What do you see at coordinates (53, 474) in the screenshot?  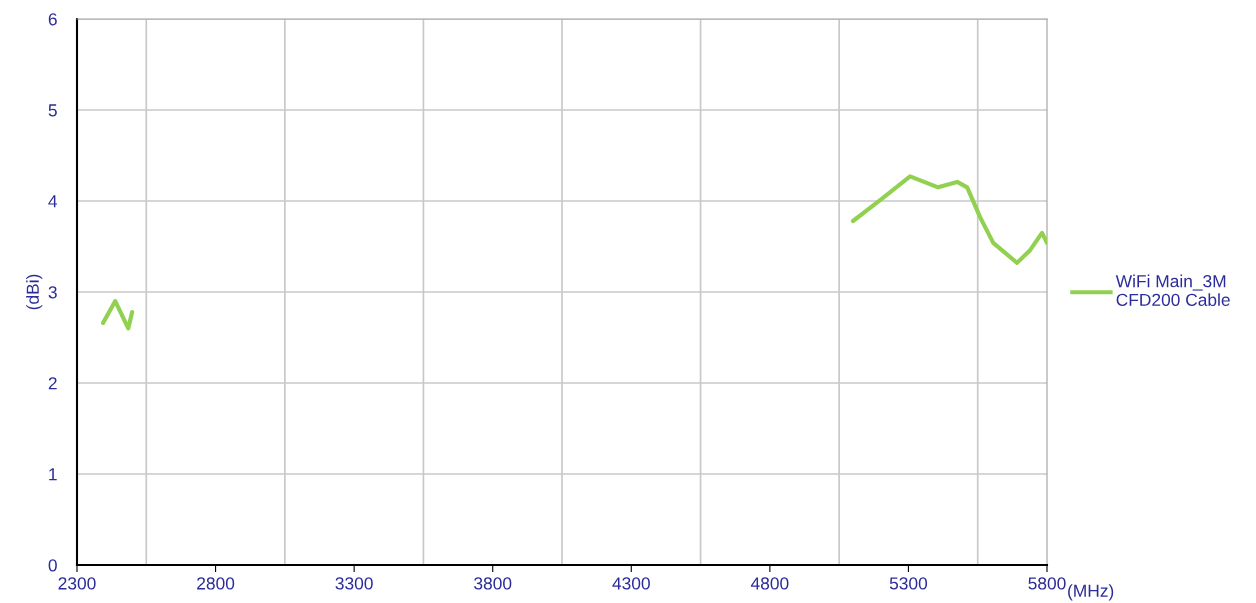 I see `y-tick-label: 1` at bounding box center [53, 474].